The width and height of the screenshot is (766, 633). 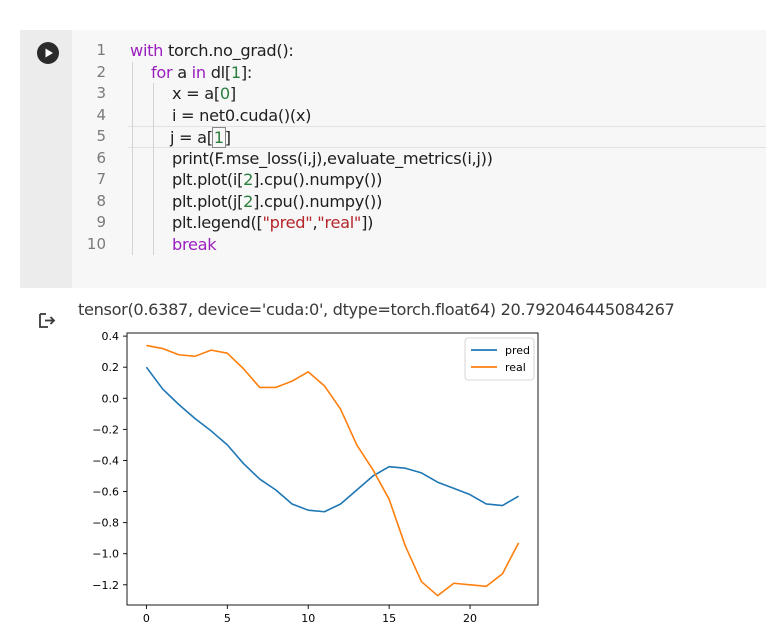 What do you see at coordinates (277, 179) in the screenshot?
I see `code-line: plt.plot(i[2].cpu().numpy())` at bounding box center [277, 179].